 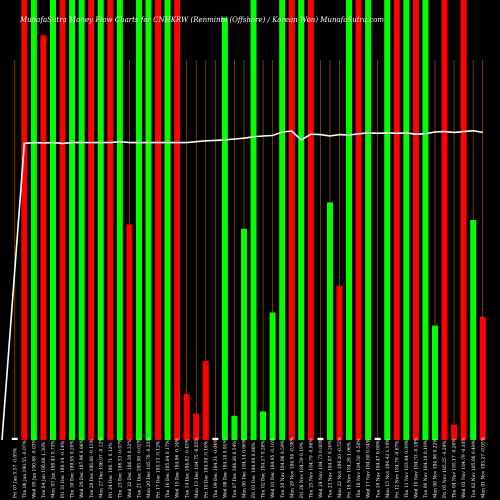 I want to click on x-tick-label: Thu 06 Jan 190.55 -0.07%, so click(x=25, y=469).